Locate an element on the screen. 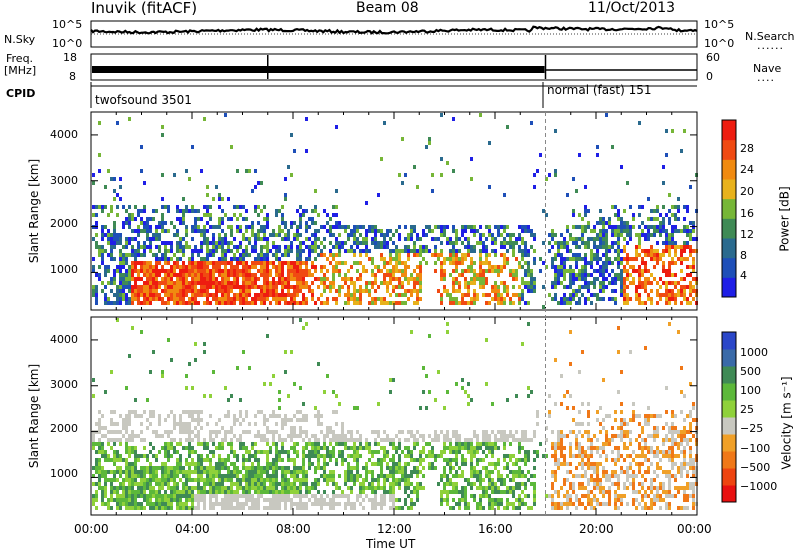 Image resolution: width=800 pixels, height=554 pixels. power-cbar-tick: 28 is located at coordinates (747, 148).